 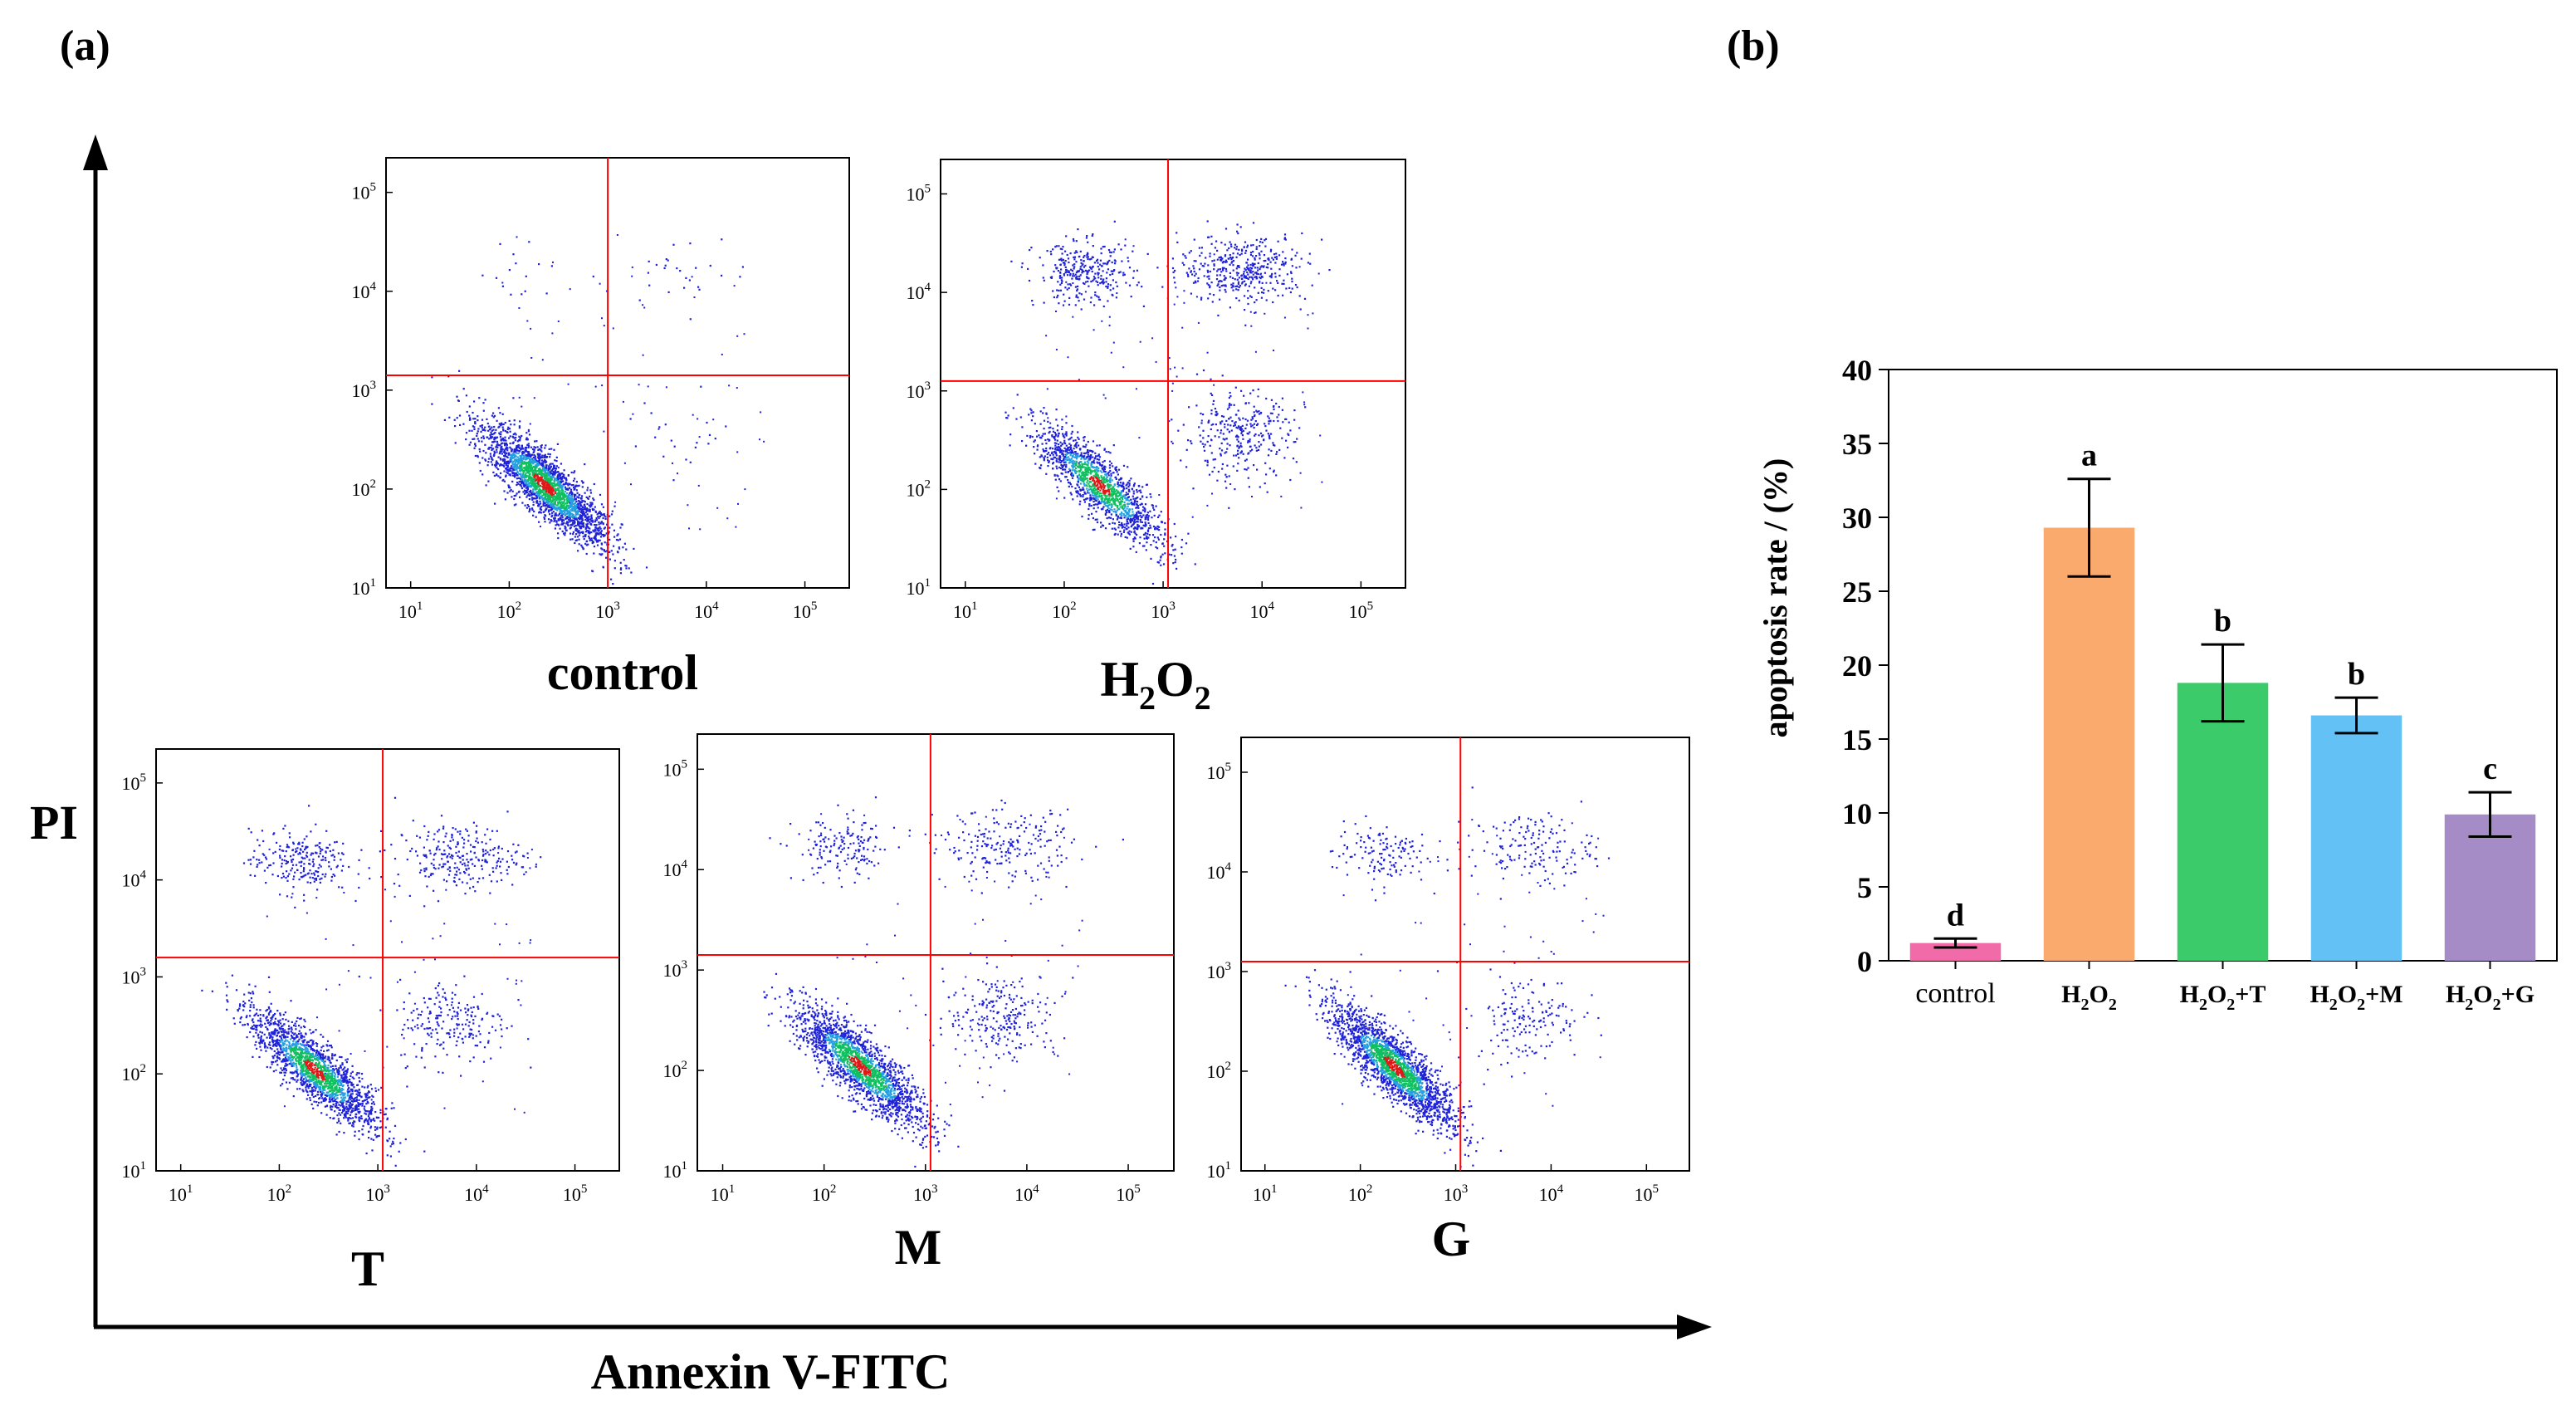 I want to click on significance-letter: a, so click(x=2089, y=455).